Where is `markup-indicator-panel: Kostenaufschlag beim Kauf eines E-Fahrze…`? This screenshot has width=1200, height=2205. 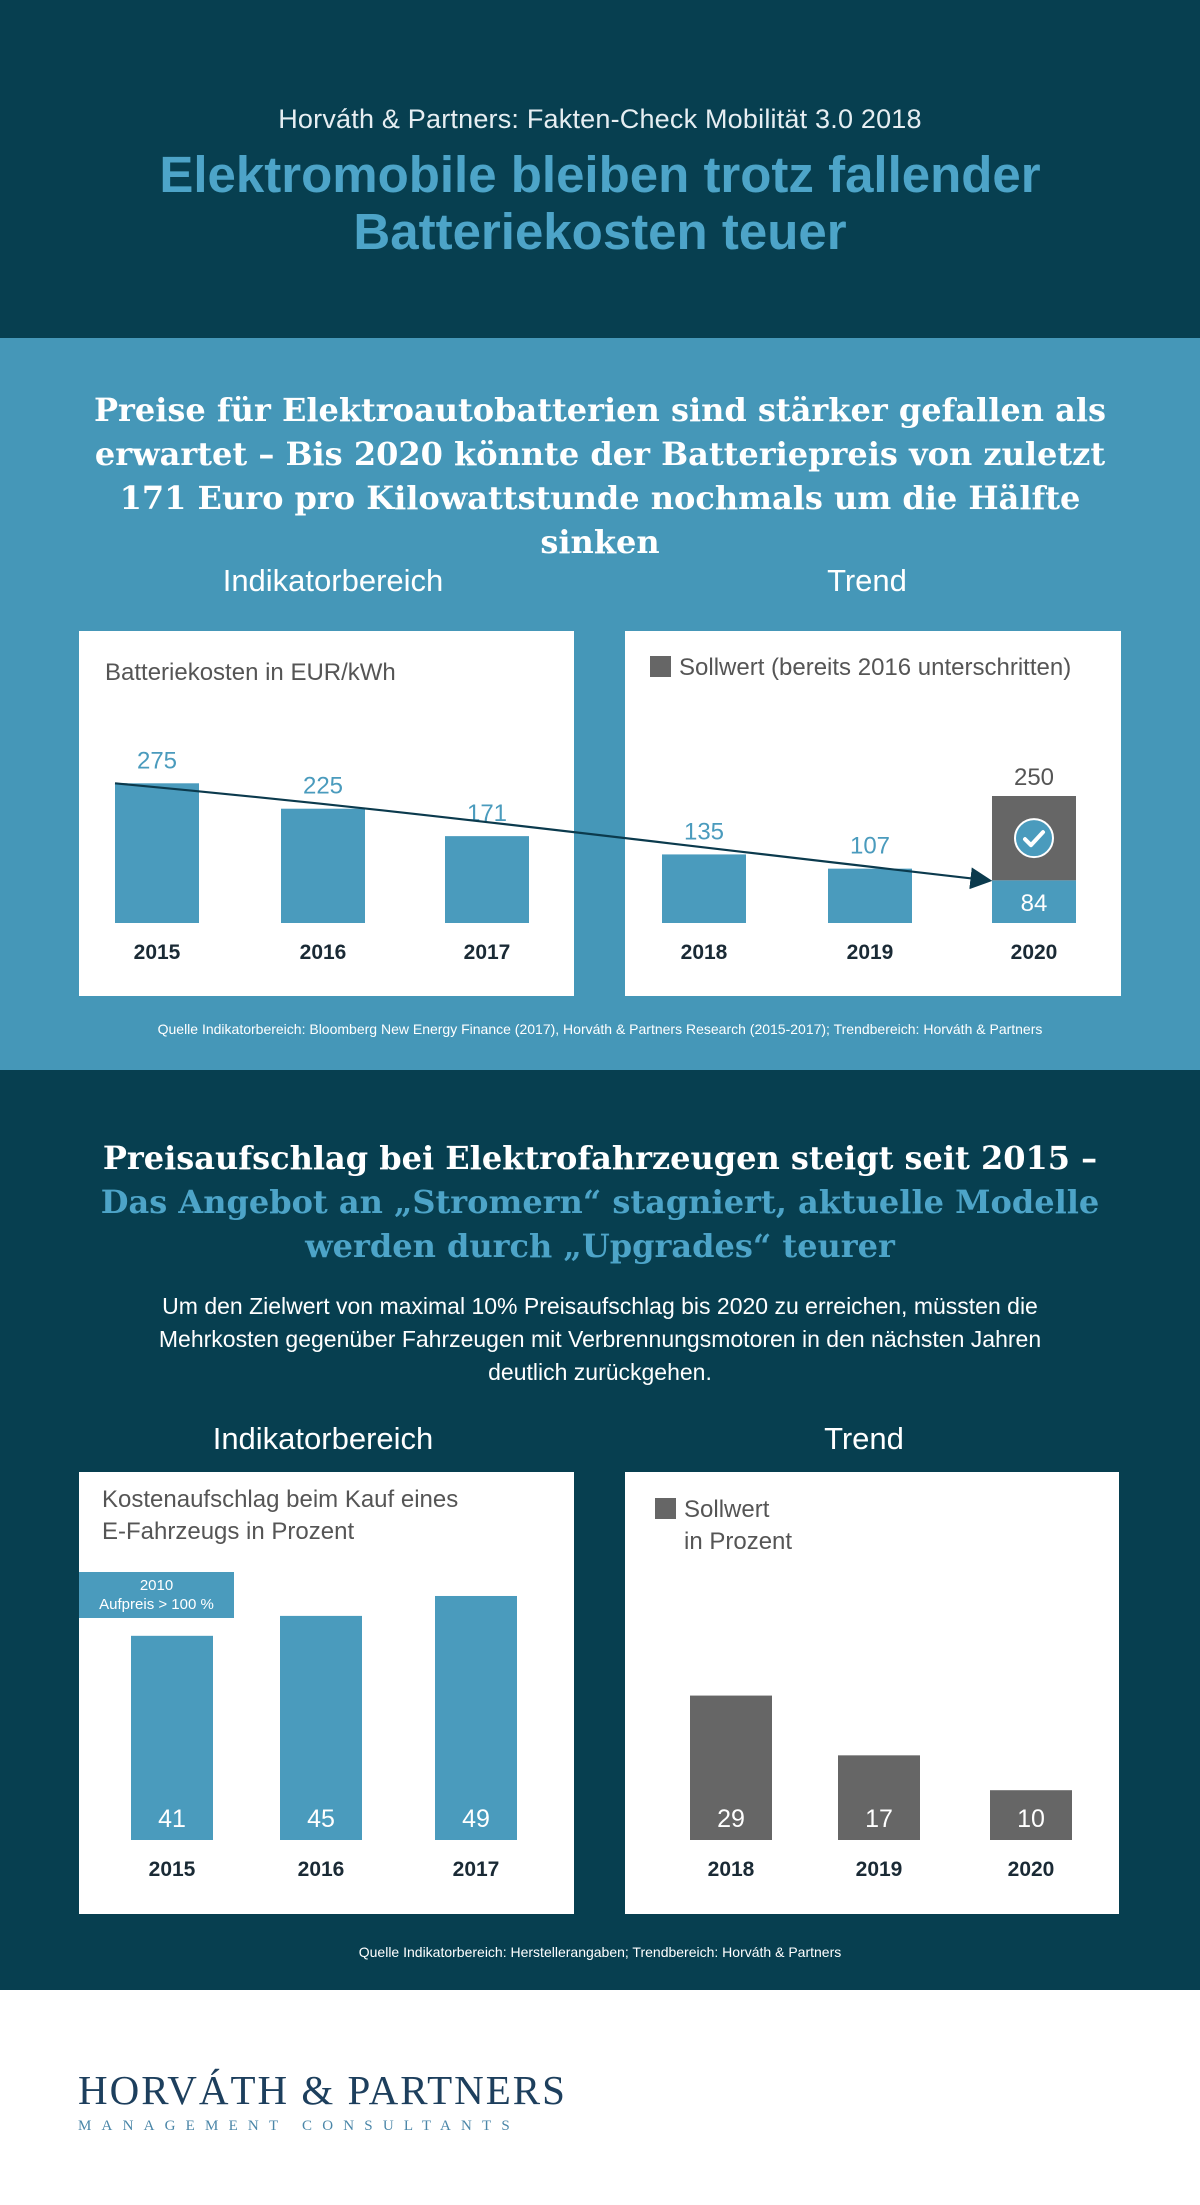
markup-indicator-panel: Kostenaufschlag beim Kauf eines E-Fahrze… is located at coordinates (326, 1693).